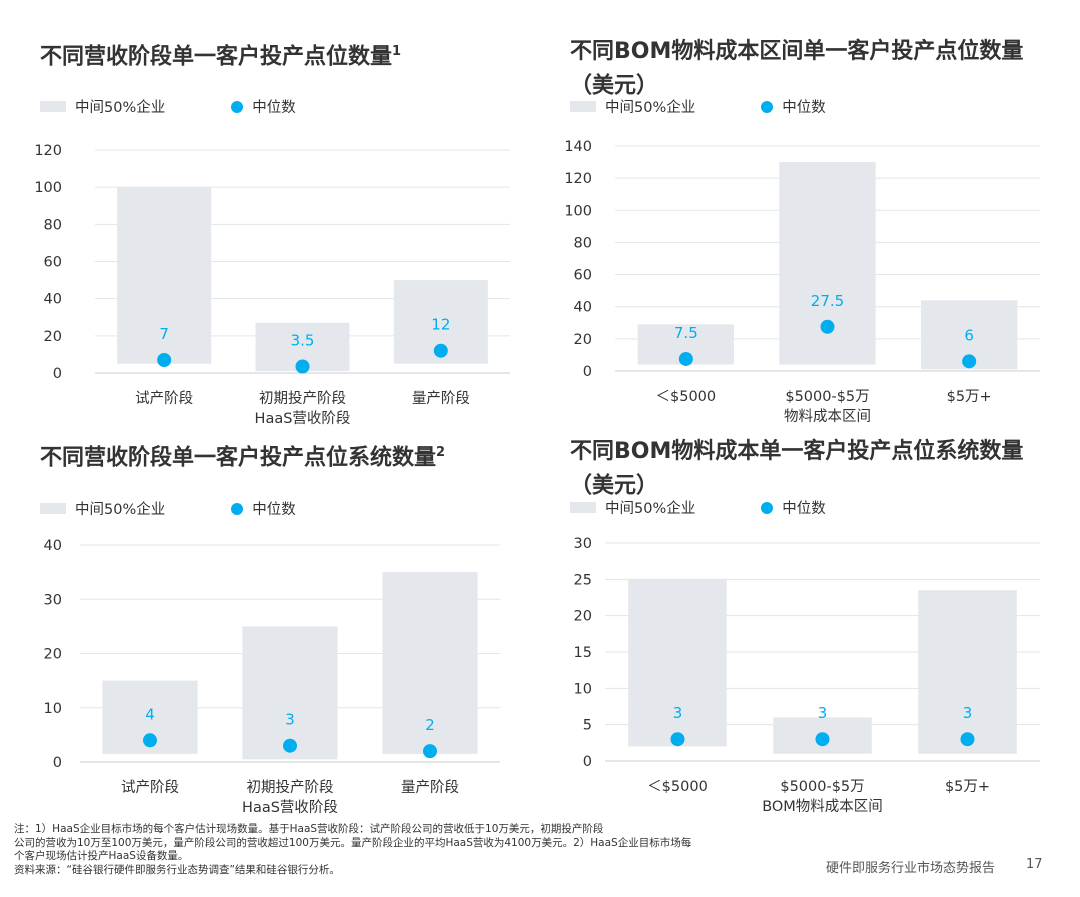  What do you see at coordinates (440, 325) in the screenshot?
I see `median-label: 12` at bounding box center [440, 325].